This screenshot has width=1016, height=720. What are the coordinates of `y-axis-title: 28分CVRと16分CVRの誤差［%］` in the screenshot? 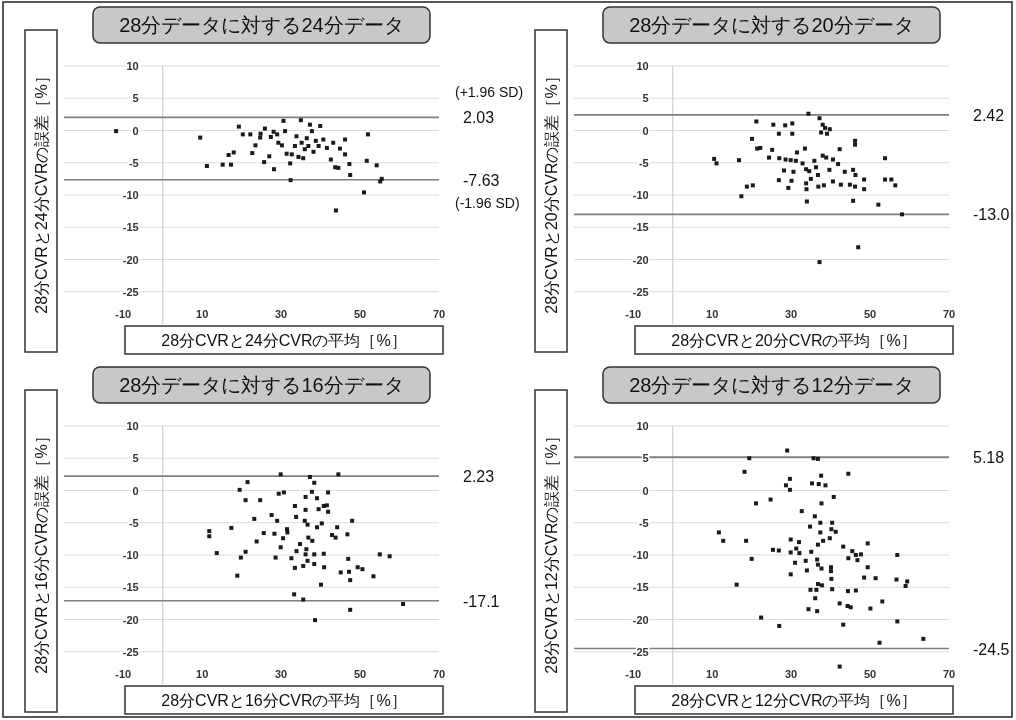 It's located at (41, 551).